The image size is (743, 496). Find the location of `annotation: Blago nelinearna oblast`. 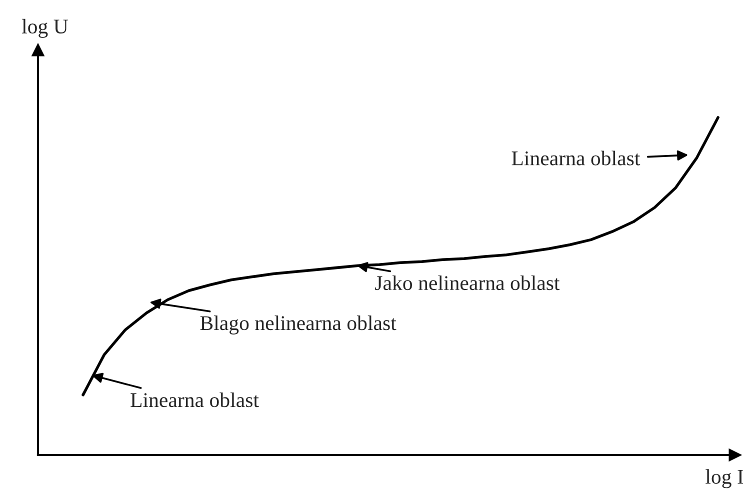

annotation: Blago nelinearna oblast is located at coordinates (298, 325).